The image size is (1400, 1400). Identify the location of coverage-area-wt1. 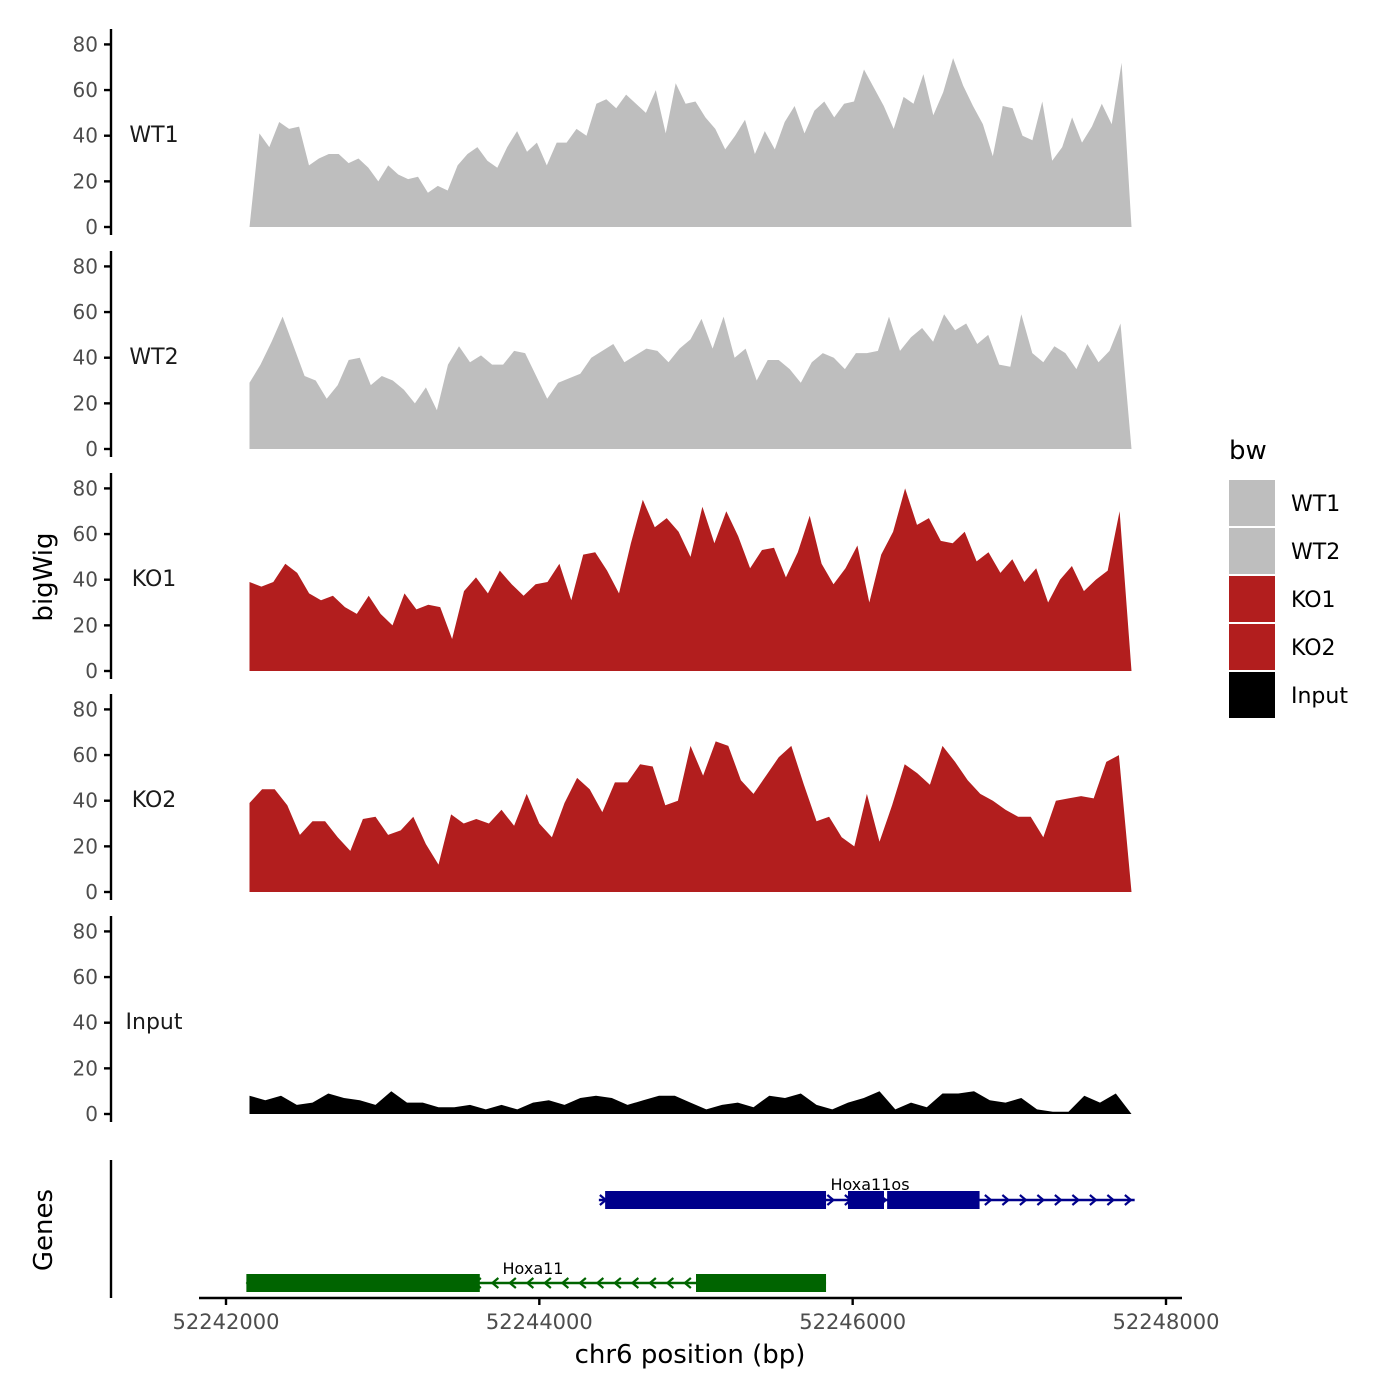
(690, 142).